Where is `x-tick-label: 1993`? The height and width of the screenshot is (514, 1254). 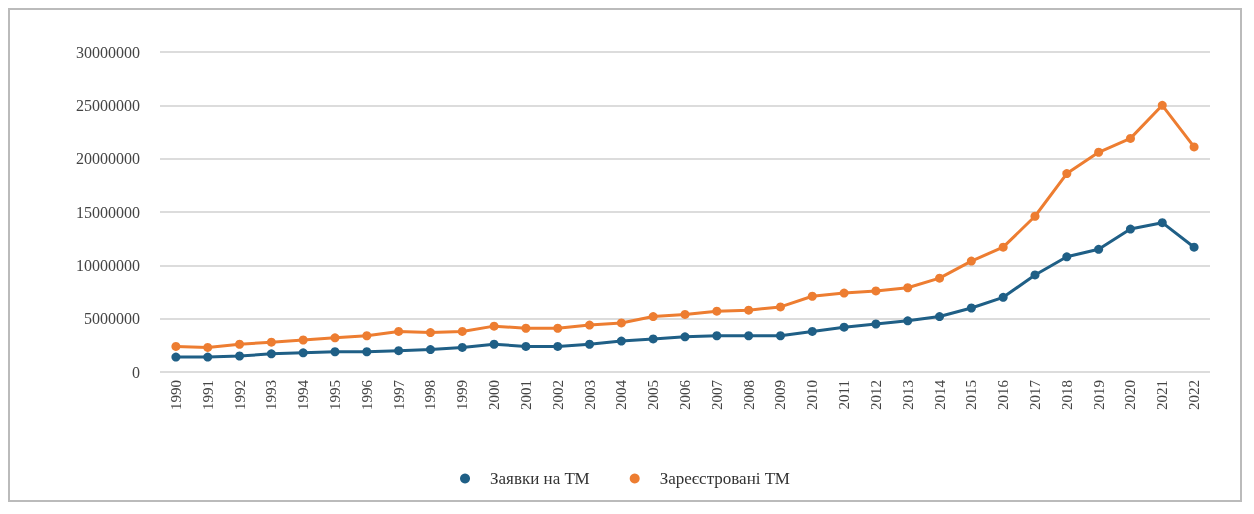 x-tick-label: 1993 is located at coordinates (271, 395).